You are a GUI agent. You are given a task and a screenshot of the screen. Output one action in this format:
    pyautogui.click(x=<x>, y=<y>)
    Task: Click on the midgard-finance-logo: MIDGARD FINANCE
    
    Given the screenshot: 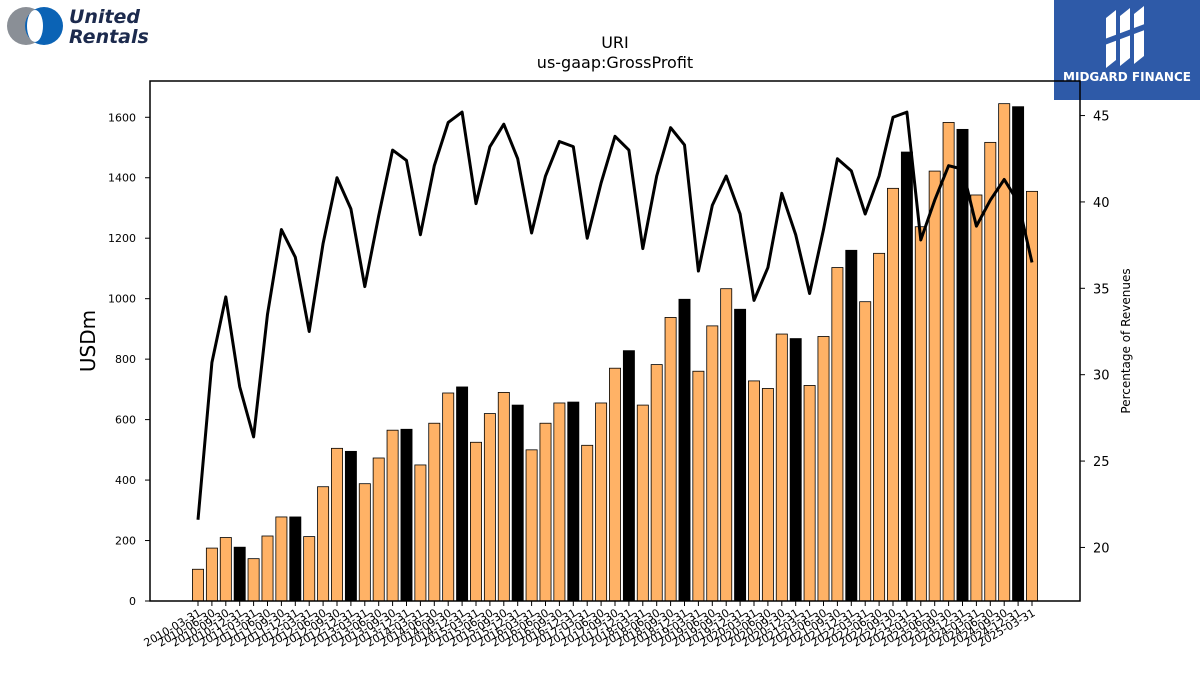 What is the action you would take?
    pyautogui.click(x=1127, y=50)
    